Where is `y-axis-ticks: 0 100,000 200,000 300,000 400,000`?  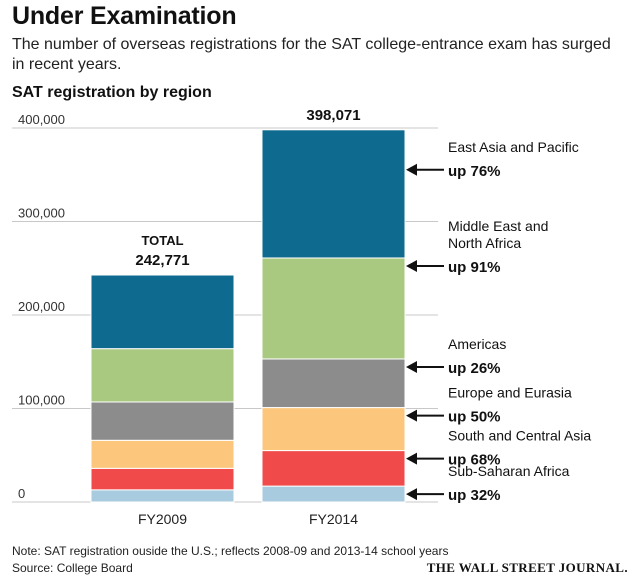 y-axis-ticks: 0 100,000 200,000 300,000 400,000 is located at coordinates (41, 306).